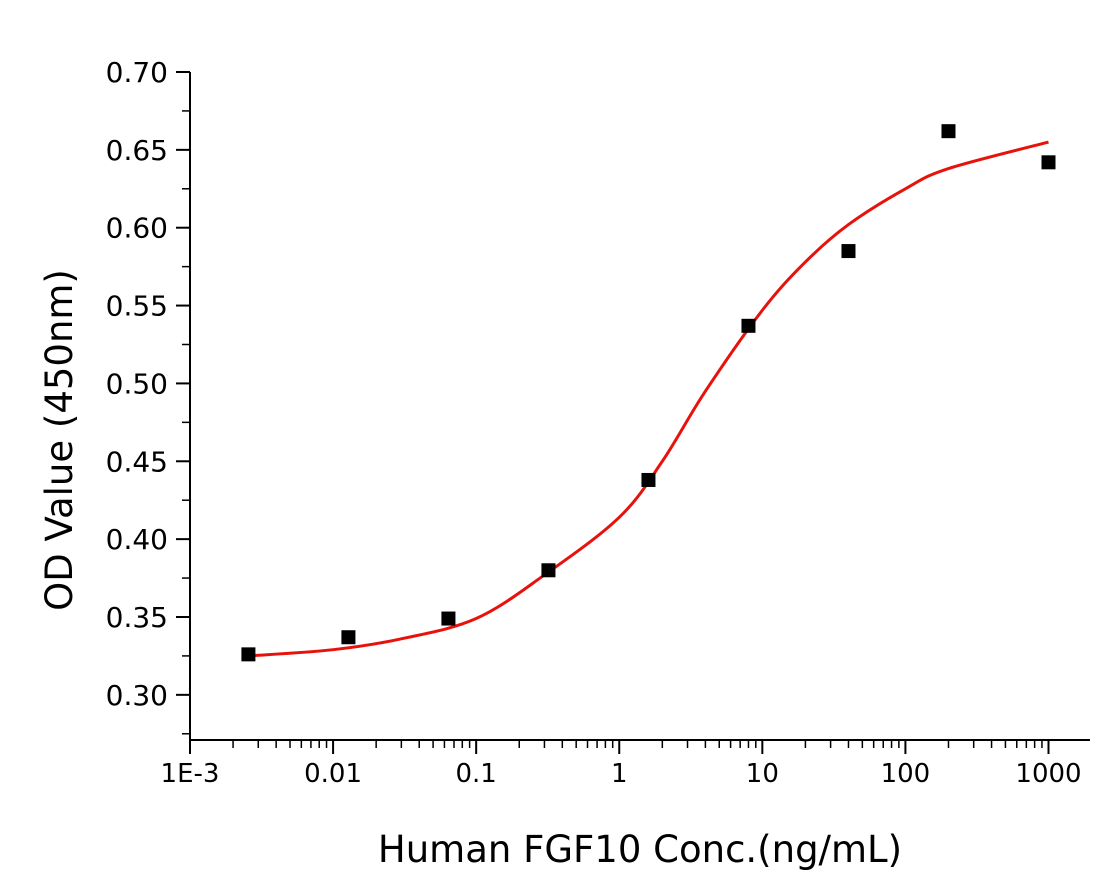 The image size is (1108, 890). I want to click on y-tick-label: 0.70, so click(137, 72).